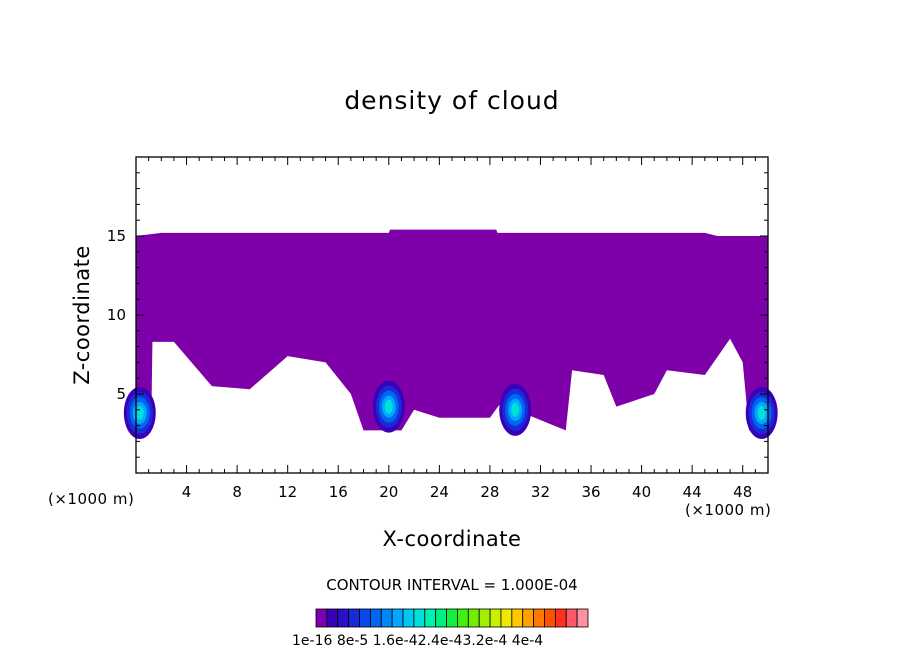 The height and width of the screenshot is (654, 904). Describe the element at coordinates (338, 492) in the screenshot. I see `x-tick-label: 16` at that location.